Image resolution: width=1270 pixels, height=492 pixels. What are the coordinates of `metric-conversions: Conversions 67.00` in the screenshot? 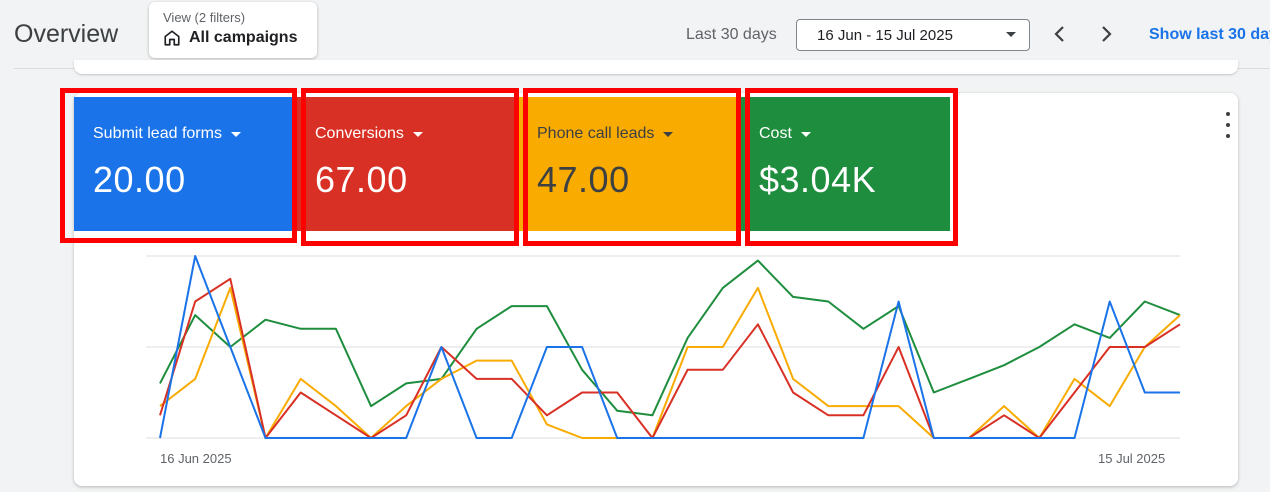 It's located at (407, 164).